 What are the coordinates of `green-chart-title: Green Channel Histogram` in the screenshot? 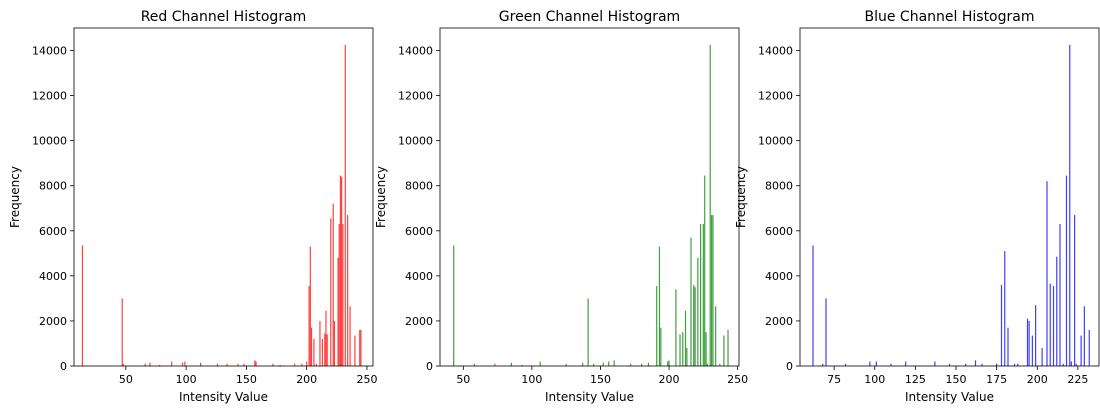 It's located at (589, 17).